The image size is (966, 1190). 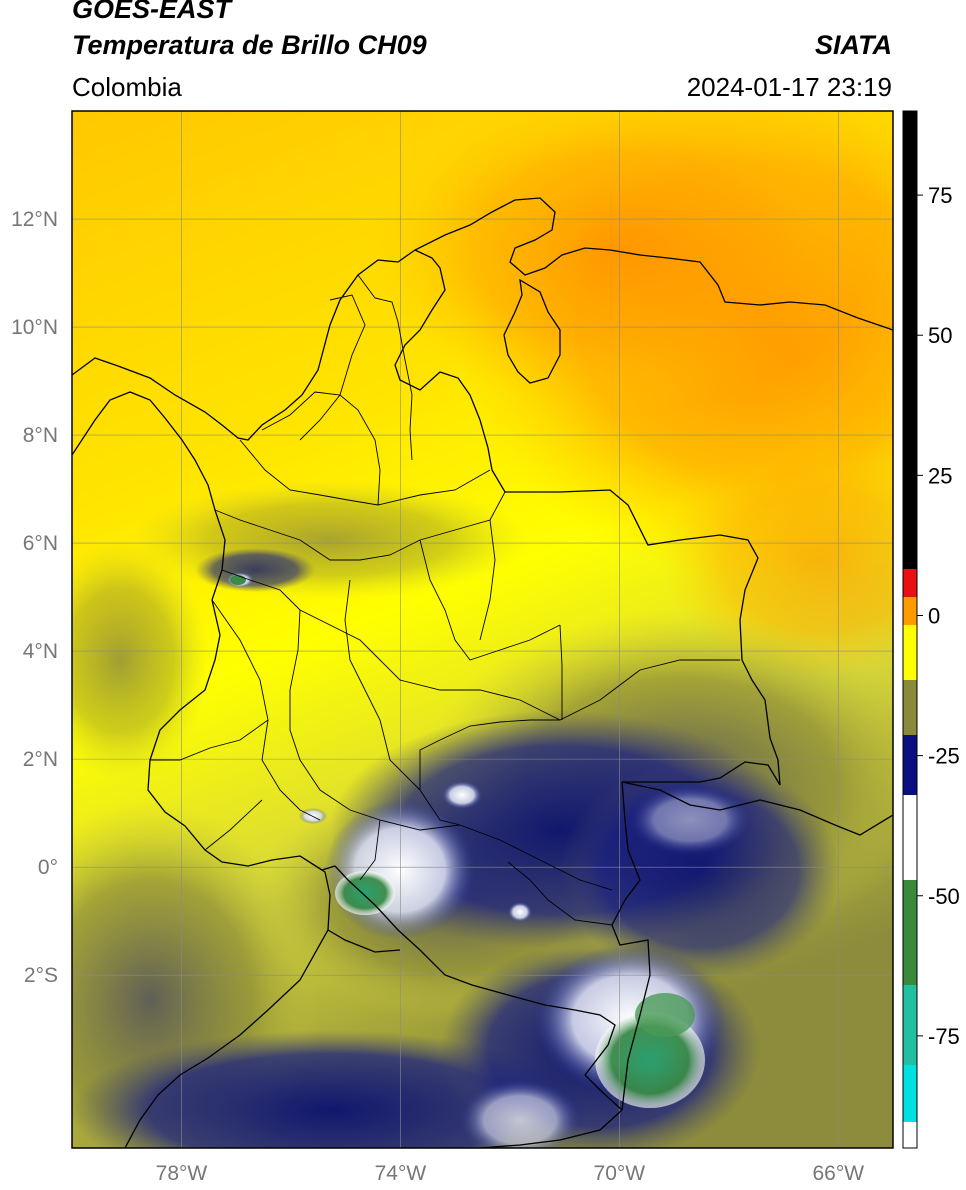 What do you see at coordinates (40, 543) in the screenshot?
I see `latitude-label: 6°N` at bounding box center [40, 543].